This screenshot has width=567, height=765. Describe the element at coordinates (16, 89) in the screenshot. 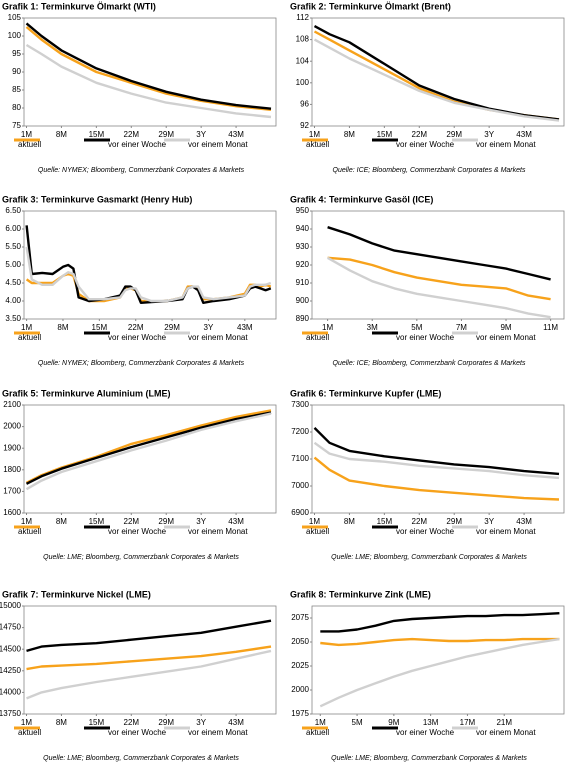

I see `y-tick-label: 85` at that location.